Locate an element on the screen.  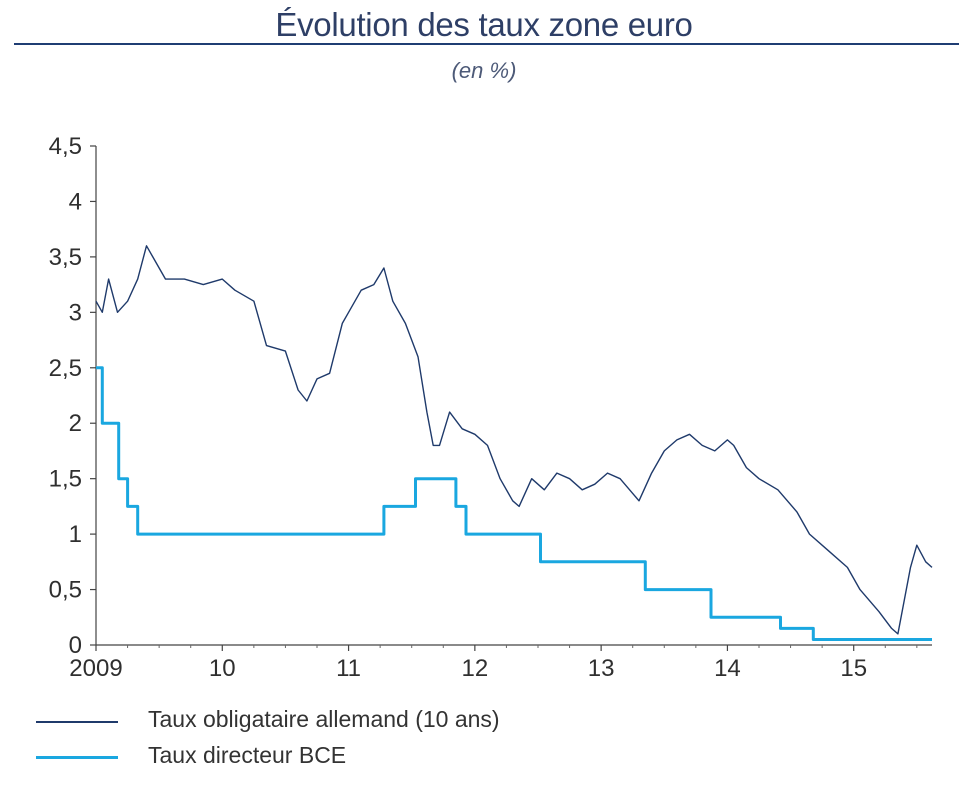
y-tick-label: 0,5 is located at coordinates (65, 590).